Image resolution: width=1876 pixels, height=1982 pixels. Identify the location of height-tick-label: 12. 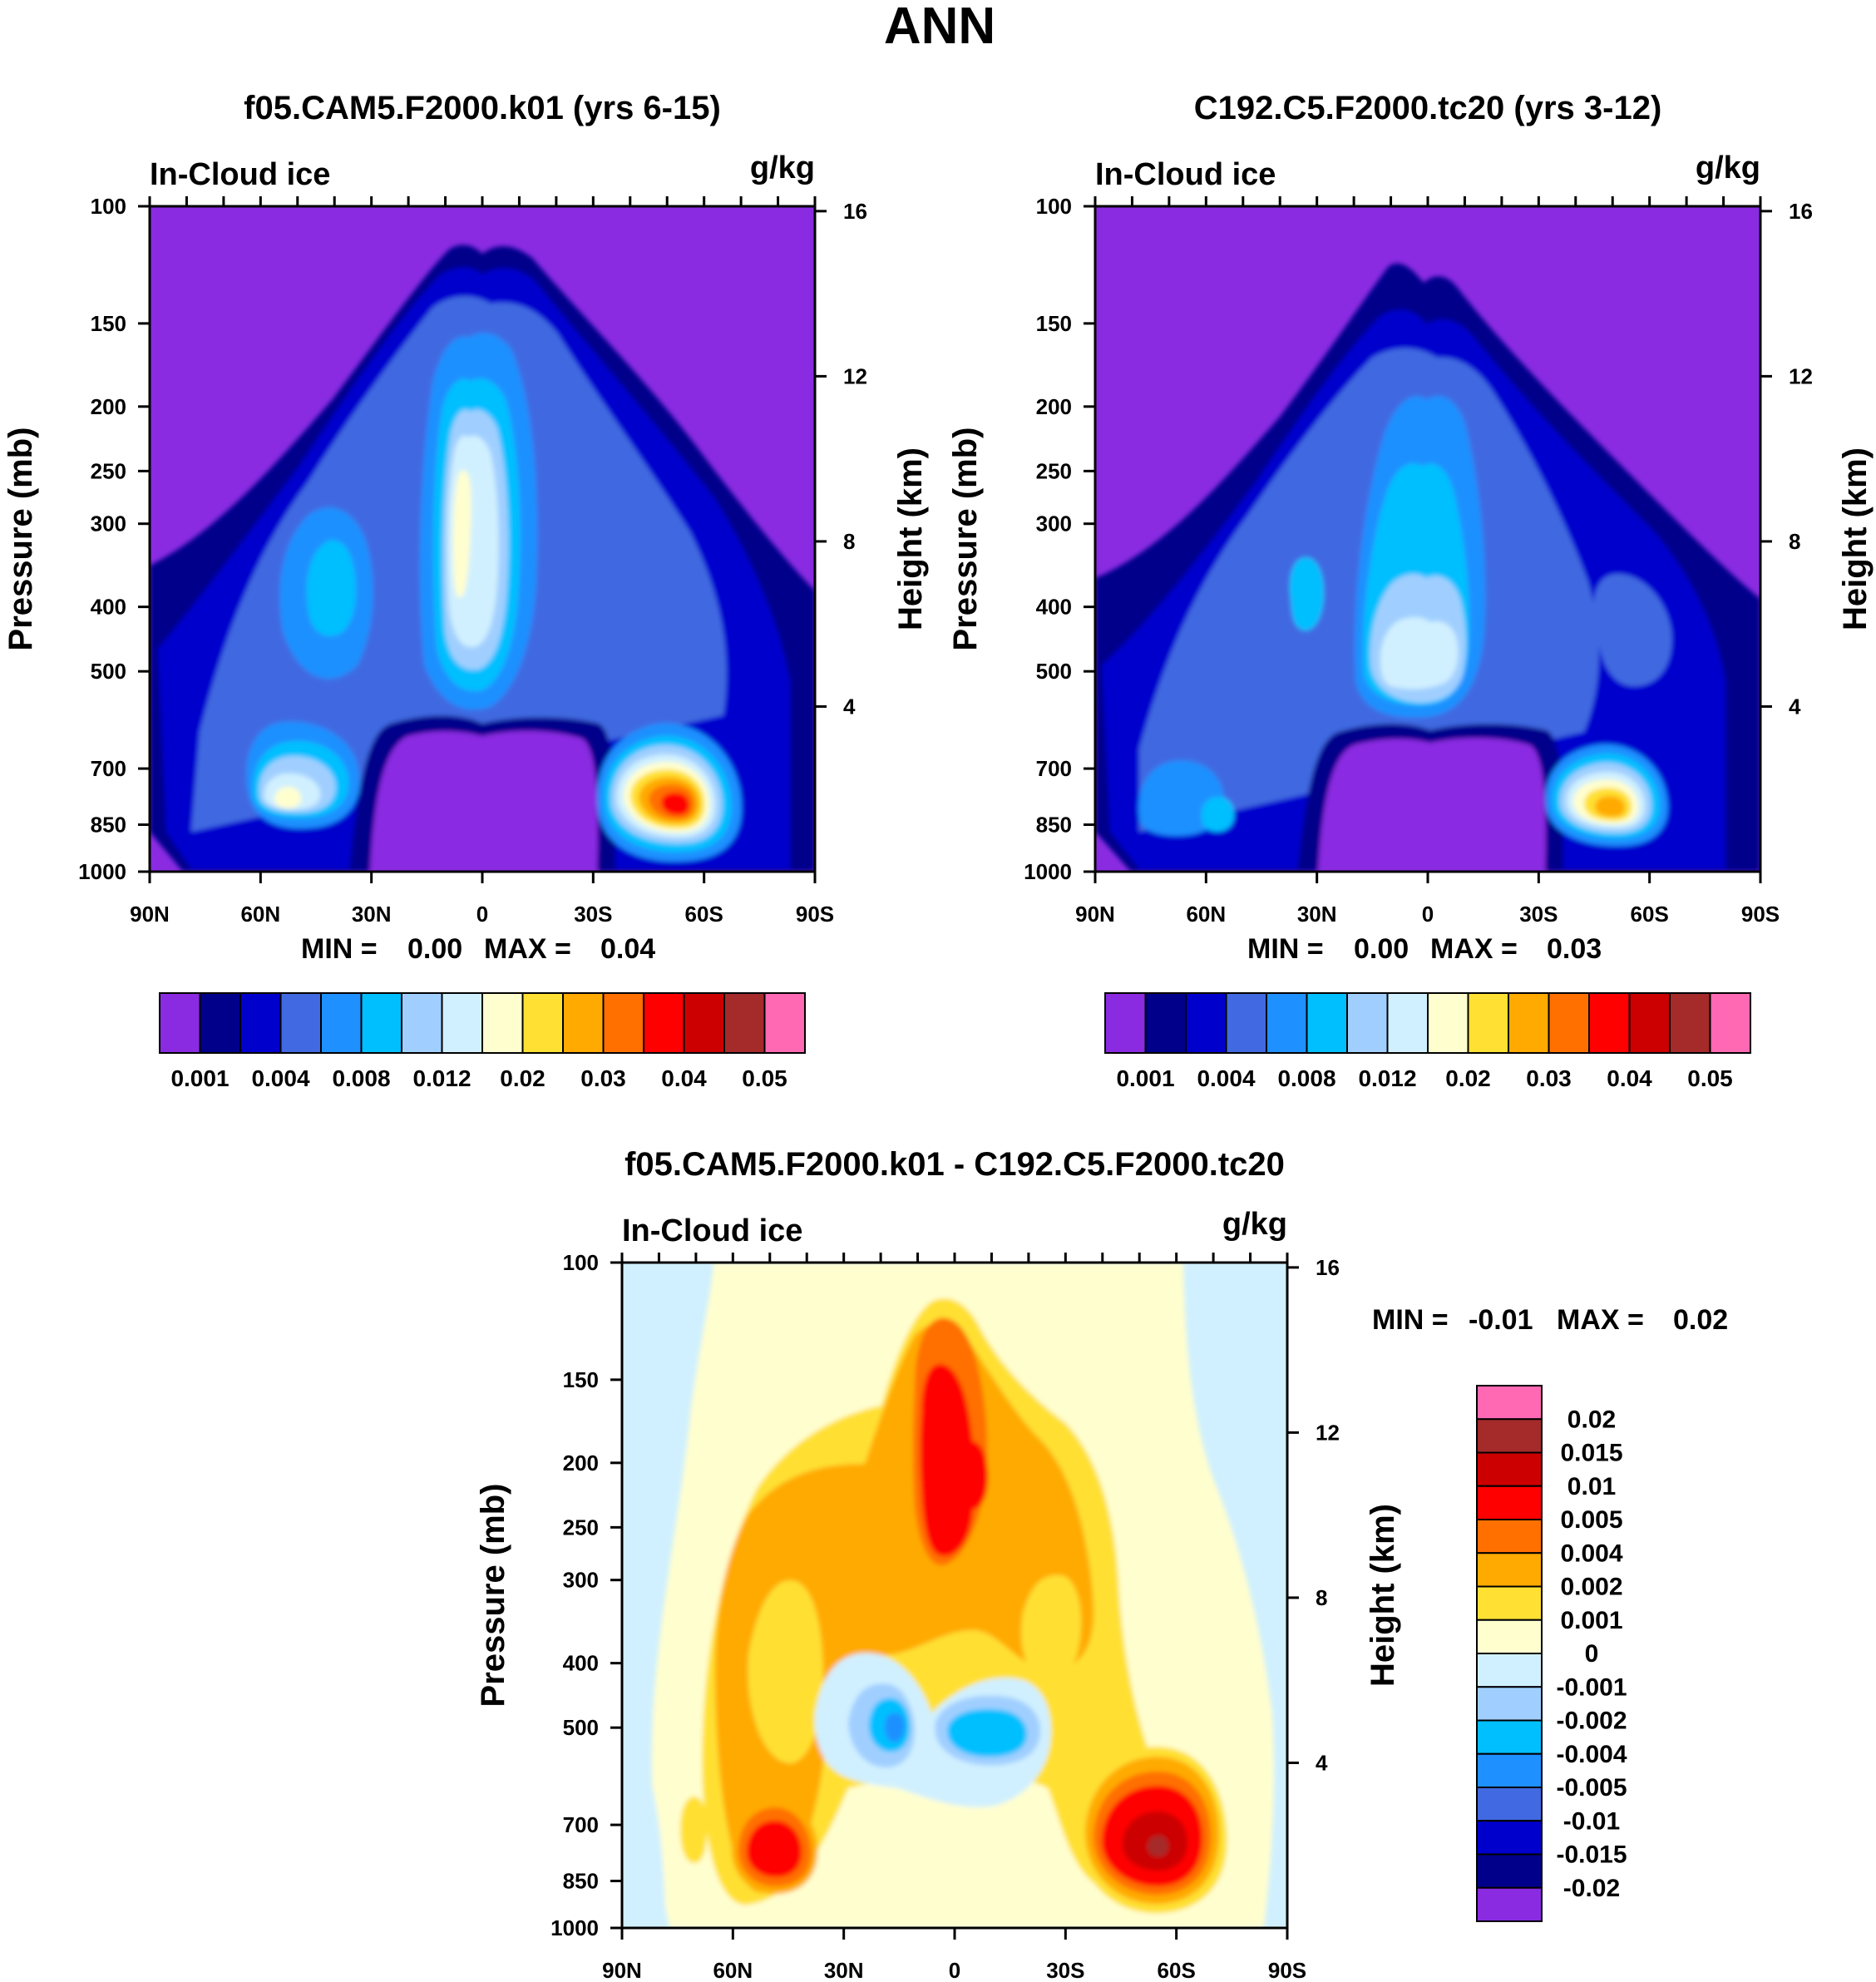
(1328, 1432).